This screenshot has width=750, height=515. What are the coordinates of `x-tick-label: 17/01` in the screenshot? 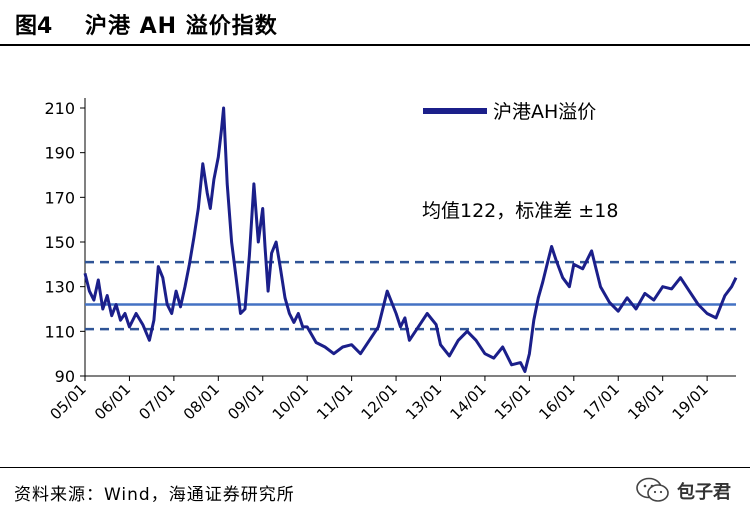 It's located at (601, 401).